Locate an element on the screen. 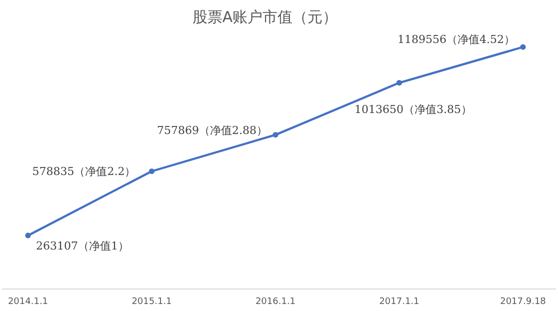  data-label: 578835（净值2.2） is located at coordinates (84, 171).